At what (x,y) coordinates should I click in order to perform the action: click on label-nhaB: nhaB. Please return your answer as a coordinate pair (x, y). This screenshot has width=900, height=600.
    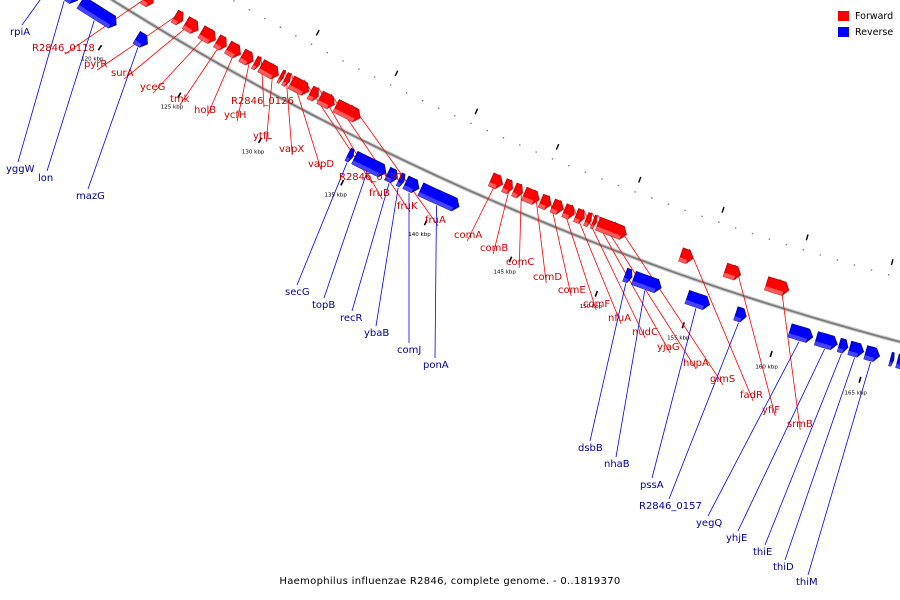
    Looking at the image, I should click on (617, 464).